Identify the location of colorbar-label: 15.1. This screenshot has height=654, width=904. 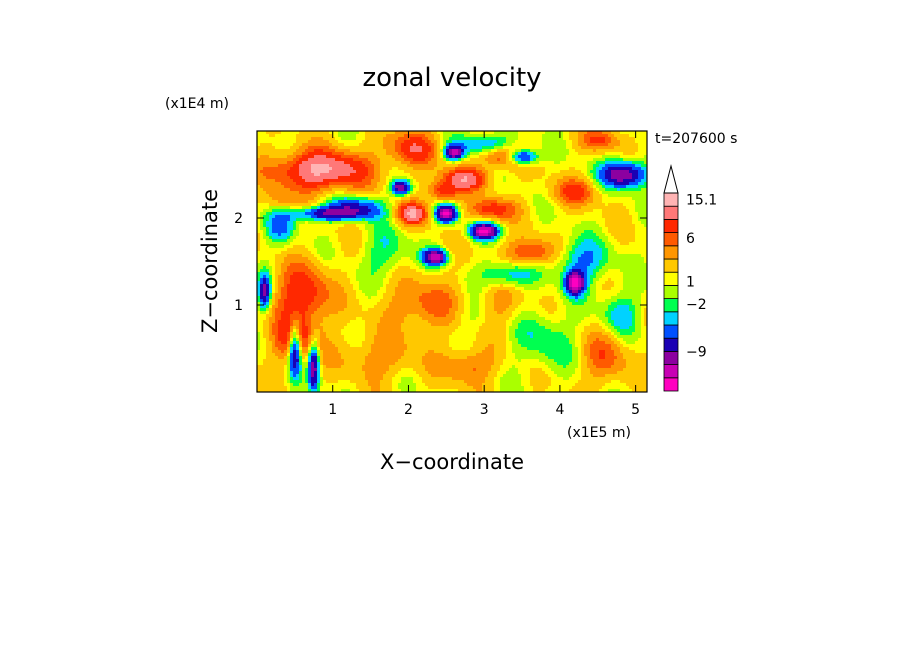
(701, 201).